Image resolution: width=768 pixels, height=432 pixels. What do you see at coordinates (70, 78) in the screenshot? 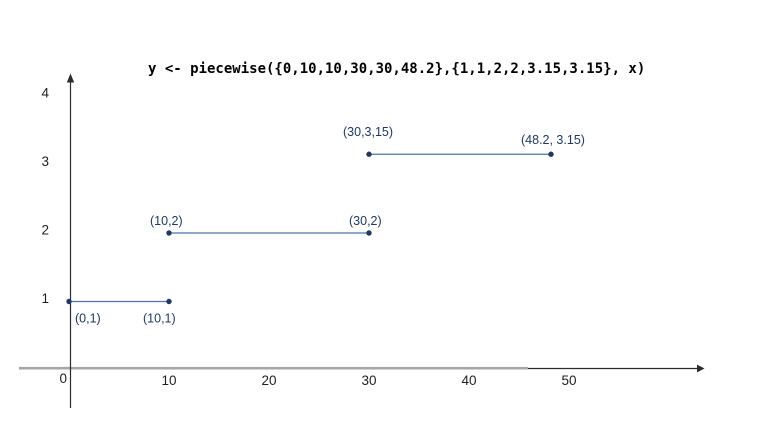
I see `y-axis-arrowhead-icon` at bounding box center [70, 78].